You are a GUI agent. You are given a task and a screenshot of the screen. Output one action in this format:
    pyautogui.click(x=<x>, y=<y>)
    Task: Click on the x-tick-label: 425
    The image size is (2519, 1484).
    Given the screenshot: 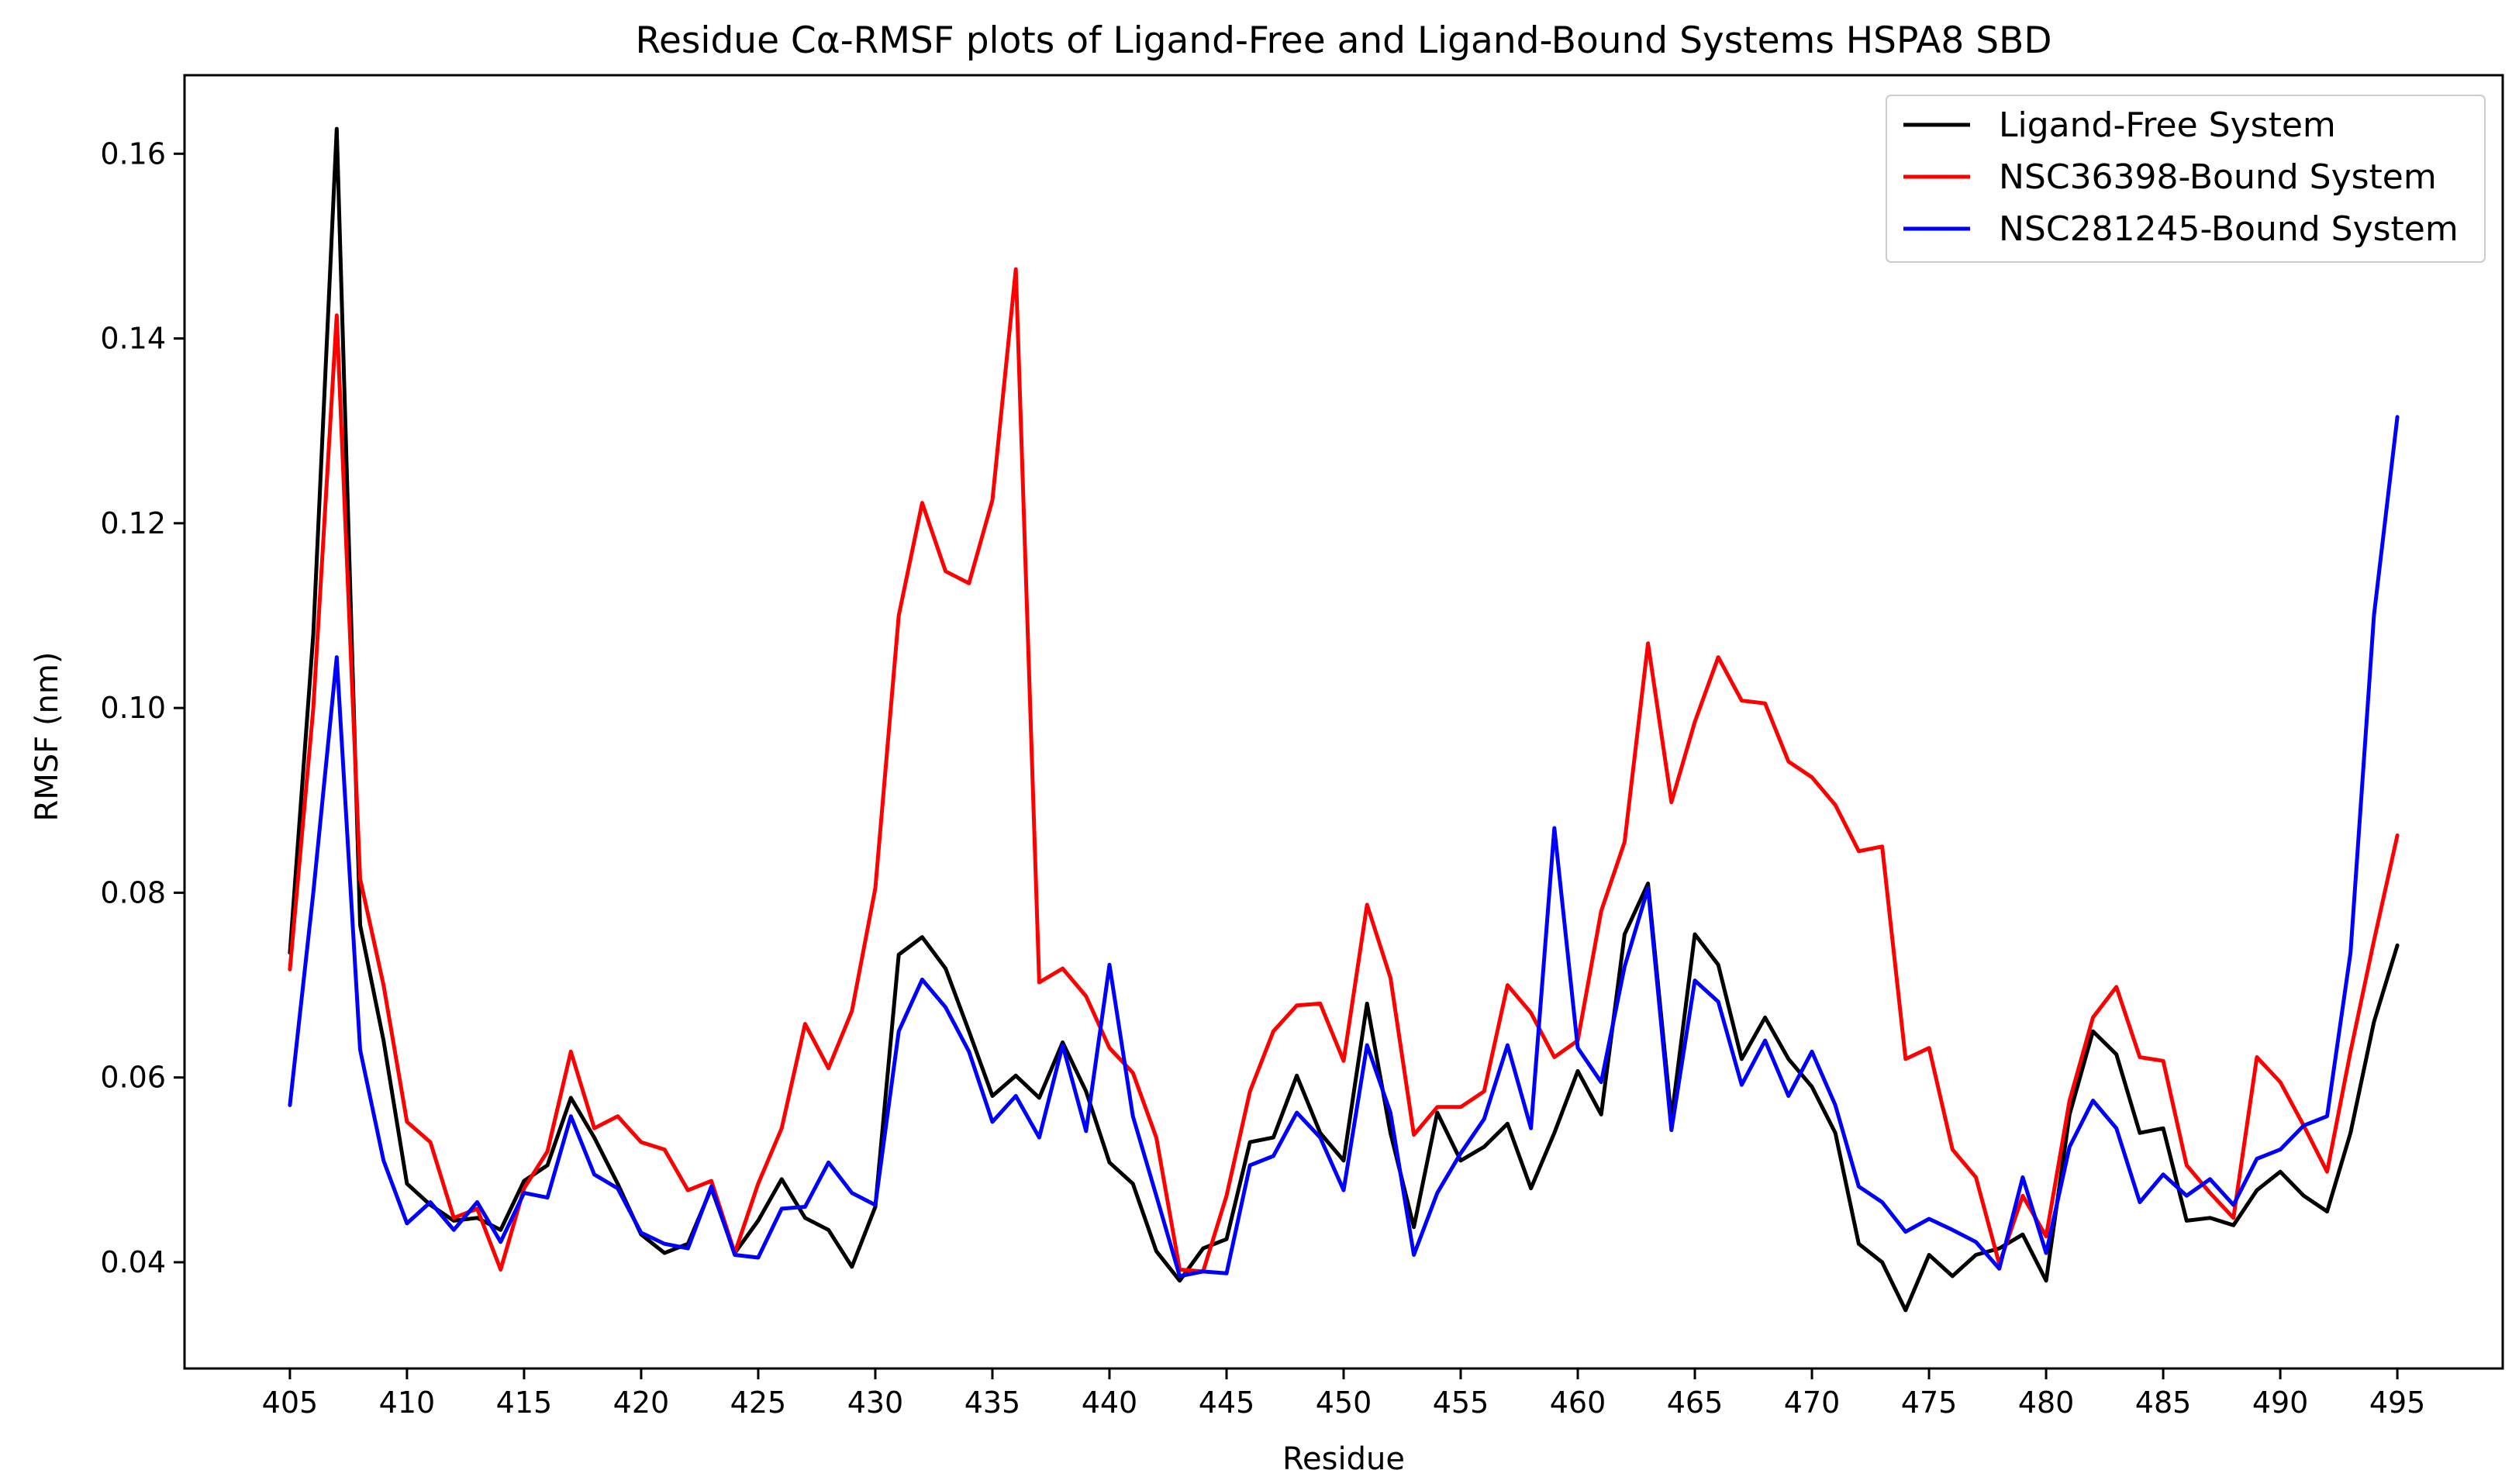 What is the action you would take?
    pyautogui.click(x=758, y=1403)
    